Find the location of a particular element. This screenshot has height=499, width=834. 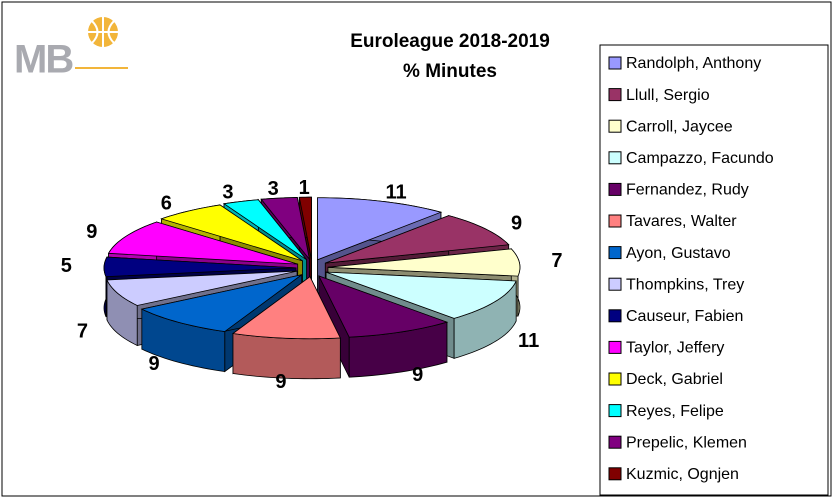

legend-label: Reyes, Felipe is located at coordinates (675, 411).